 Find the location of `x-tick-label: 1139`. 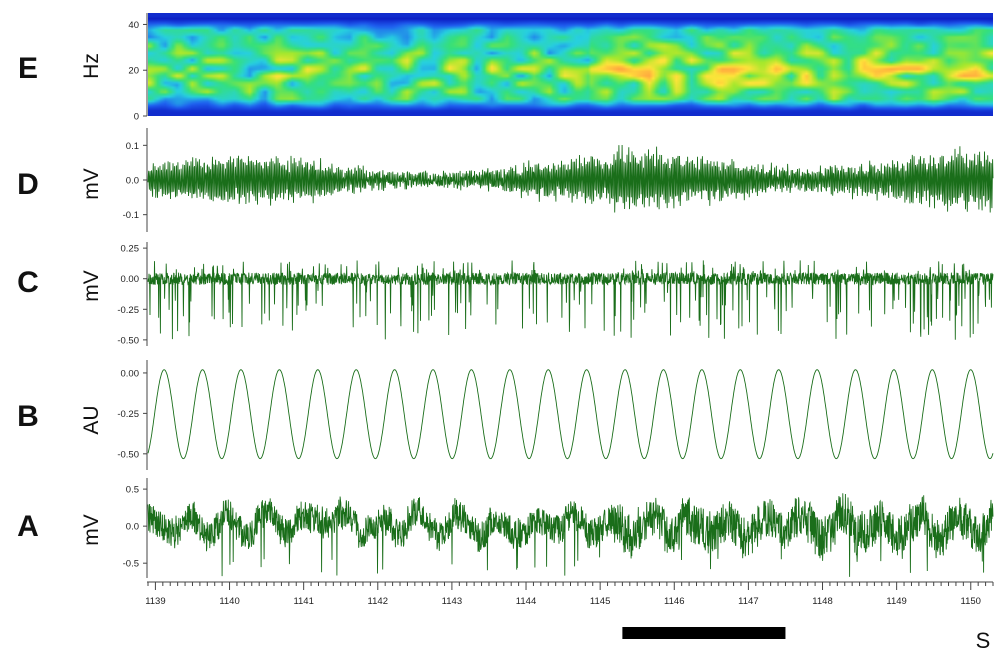

x-tick-label: 1139 is located at coordinates (155, 601).